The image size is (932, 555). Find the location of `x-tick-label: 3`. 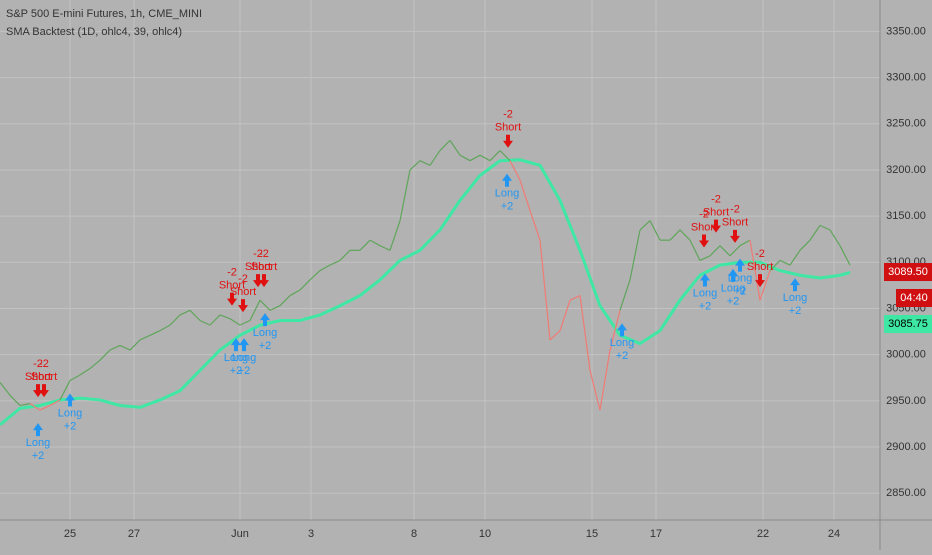

x-tick-label: 3 is located at coordinates (311, 534).